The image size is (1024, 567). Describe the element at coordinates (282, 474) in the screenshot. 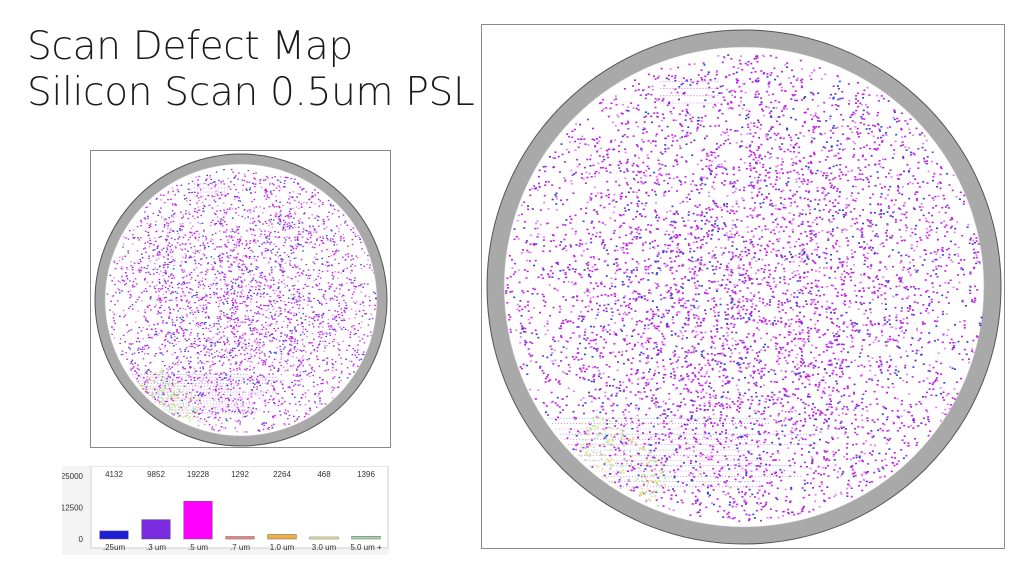

I see `bar-value-label: 2264` at that location.